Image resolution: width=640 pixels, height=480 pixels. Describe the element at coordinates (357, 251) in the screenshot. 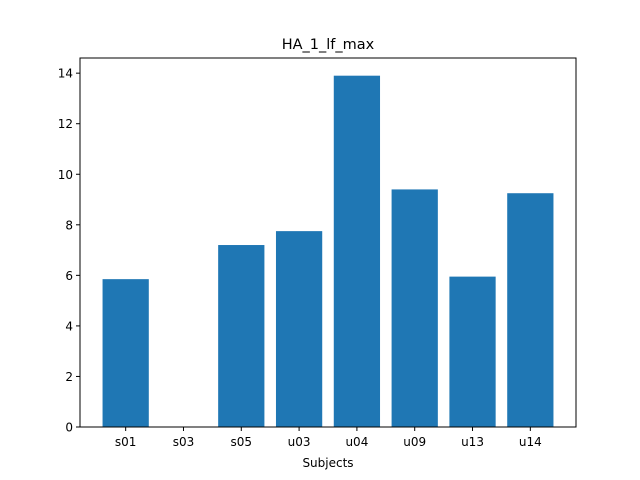

I see `bar-u04` at that location.